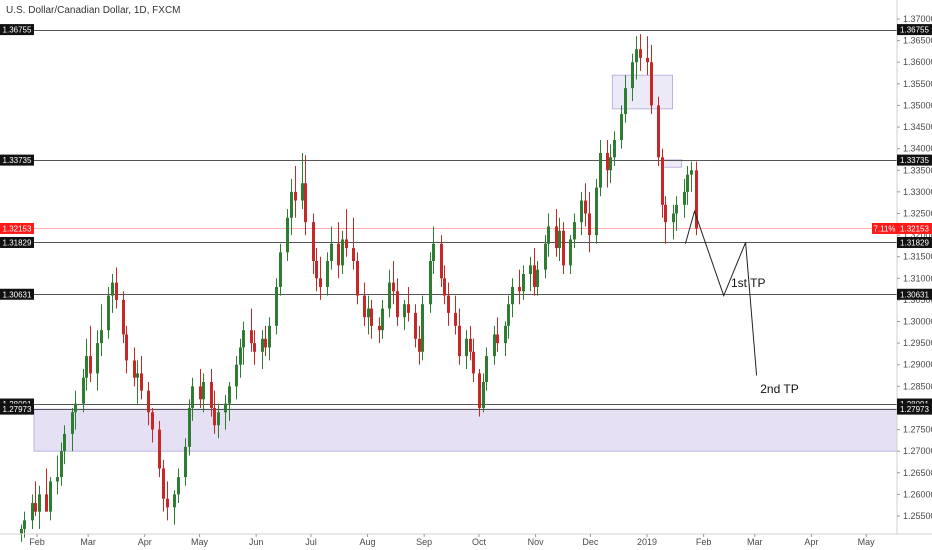 Image resolution: width=932 pixels, height=550 pixels. I want to click on y-tick-label: 1.30500, so click(917, 300).